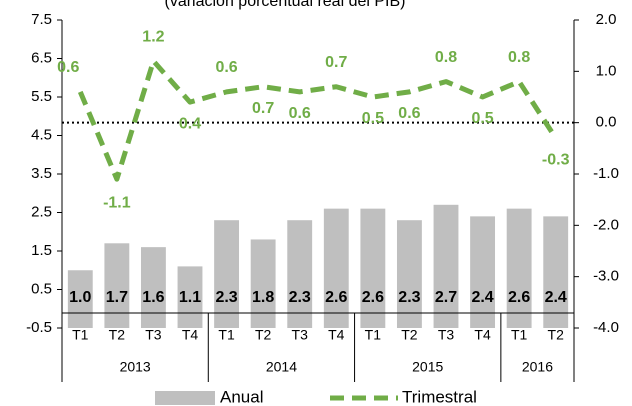  What do you see at coordinates (39, 327) in the screenshot?
I see `y-tick-label: -0.5` at bounding box center [39, 327].